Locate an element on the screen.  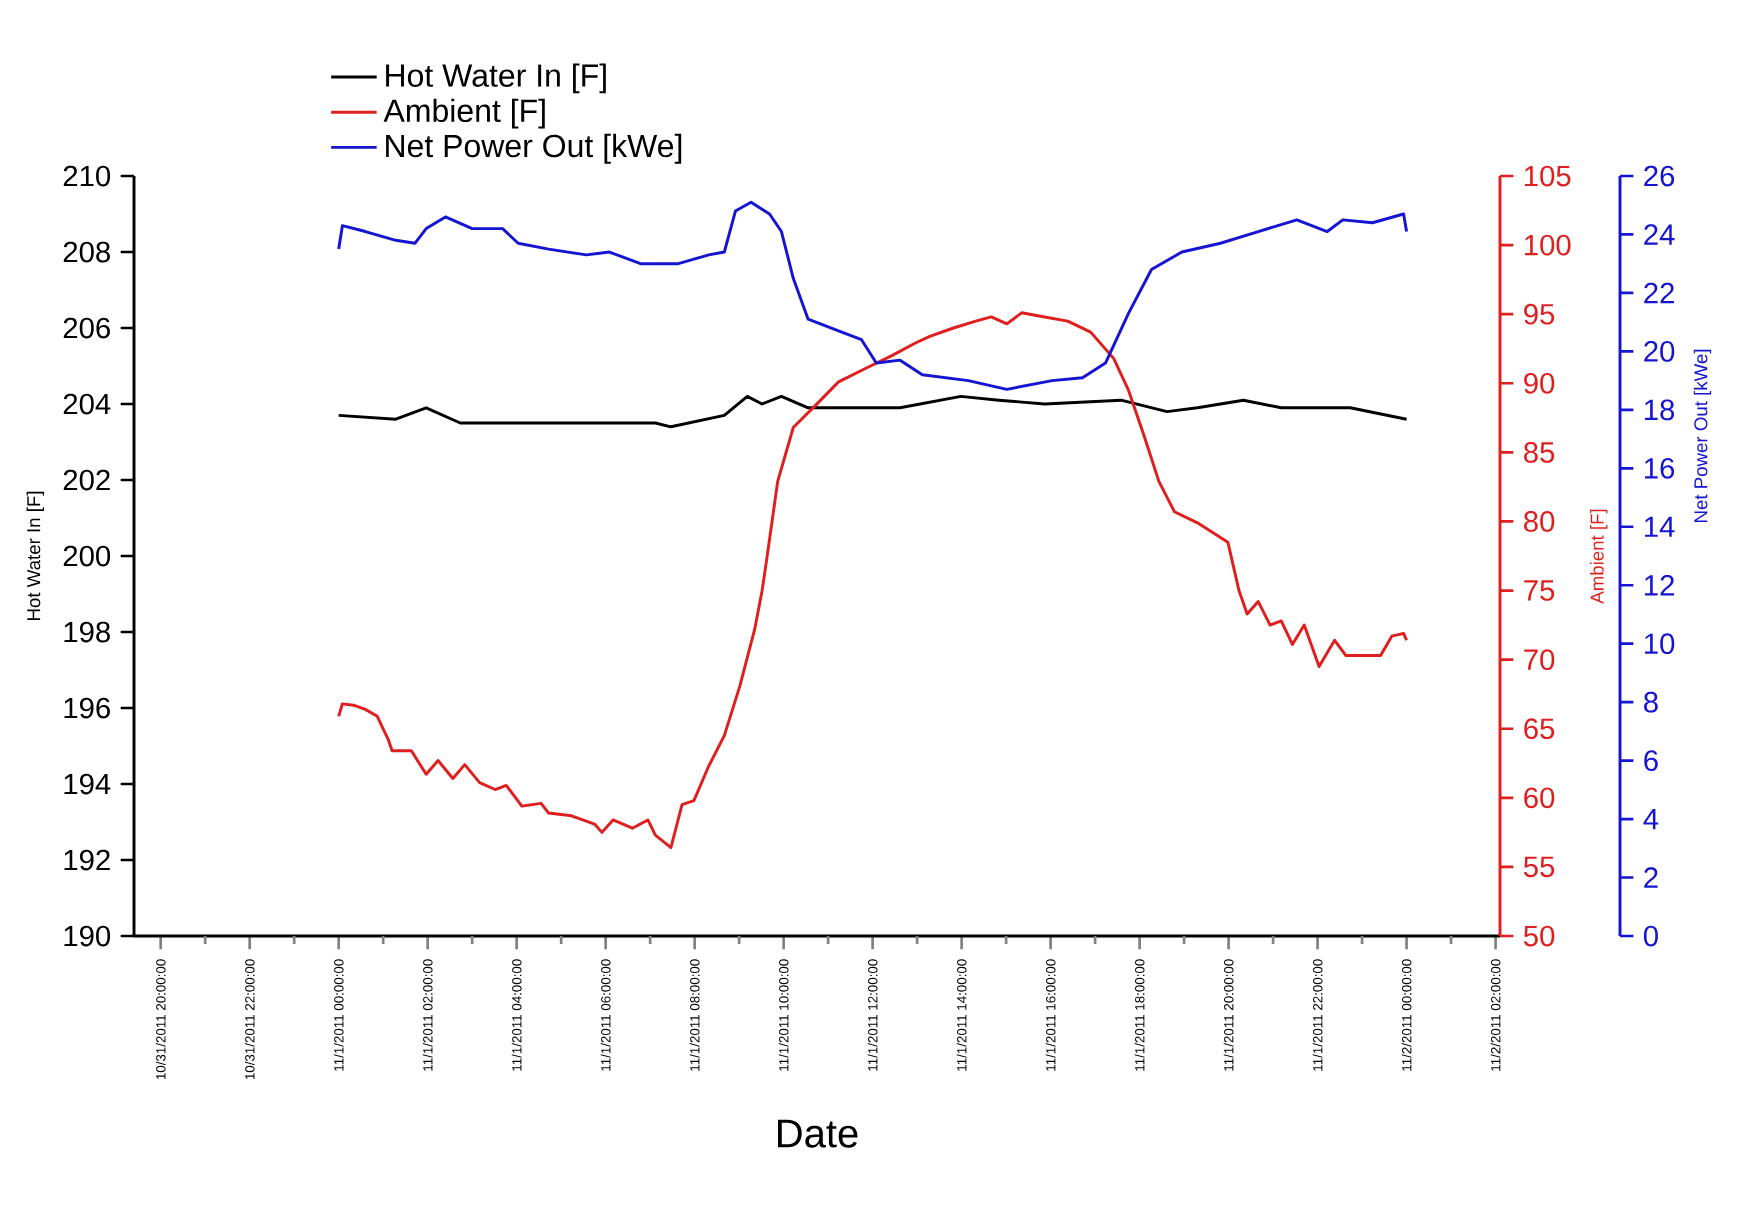
y-tick-label: 194 is located at coordinates (87, 784).